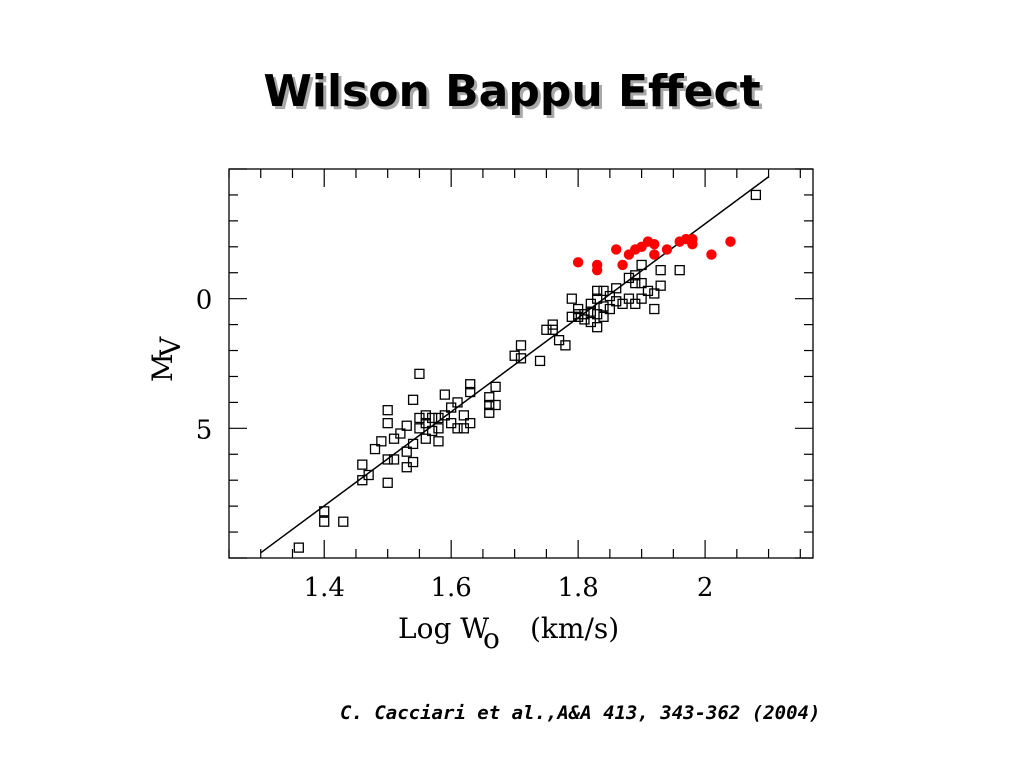 The image size is (1024, 768). Describe the element at coordinates (162, 367) in the screenshot. I see `y-axis-label: M` at that location.